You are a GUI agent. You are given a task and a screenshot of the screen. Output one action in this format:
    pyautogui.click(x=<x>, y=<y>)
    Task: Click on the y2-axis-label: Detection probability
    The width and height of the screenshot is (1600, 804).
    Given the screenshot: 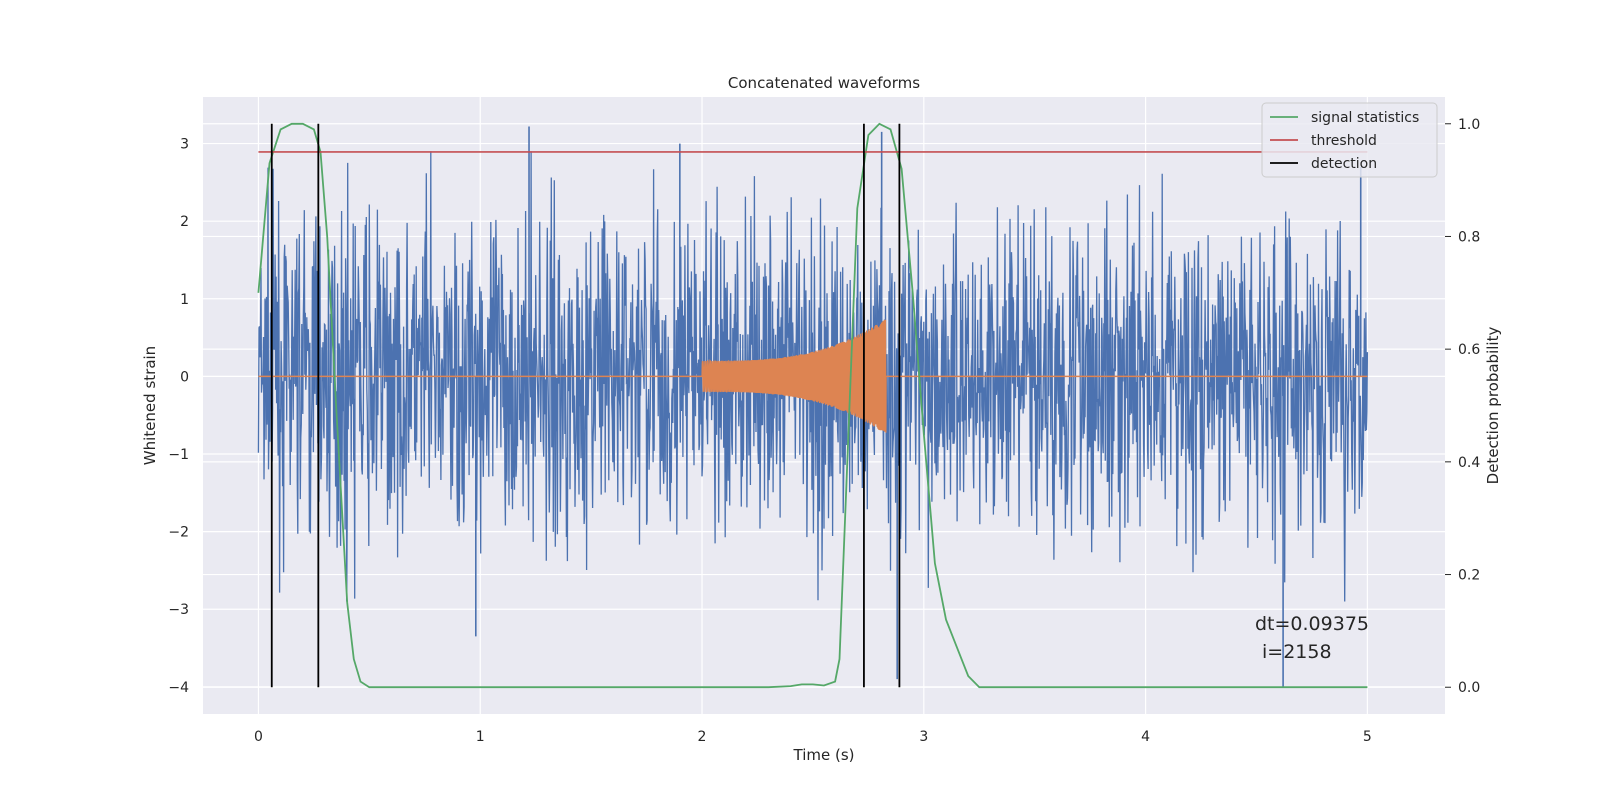 What is the action you would take?
    pyautogui.click(x=1493, y=406)
    